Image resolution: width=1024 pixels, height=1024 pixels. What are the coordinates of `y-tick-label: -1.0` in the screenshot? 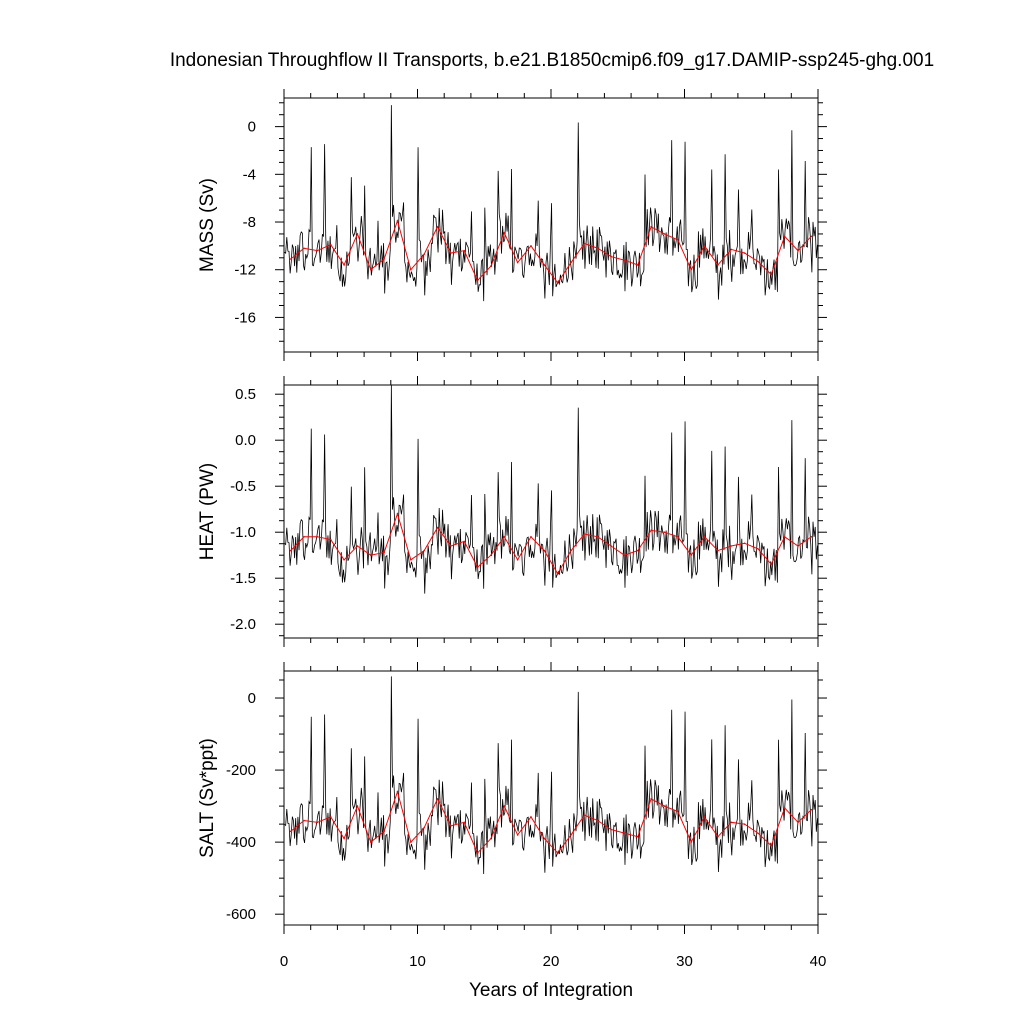 It's located at (243, 532).